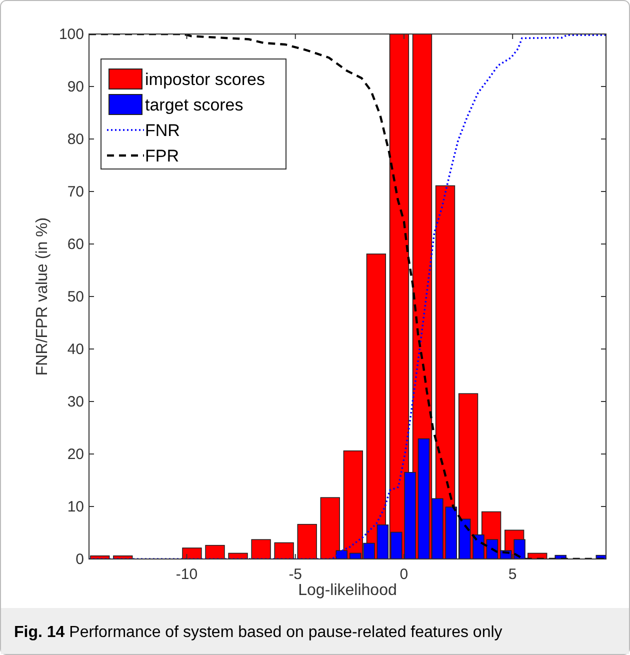 The height and width of the screenshot is (655, 630). I want to click on legend-label: FNR, so click(162, 130).